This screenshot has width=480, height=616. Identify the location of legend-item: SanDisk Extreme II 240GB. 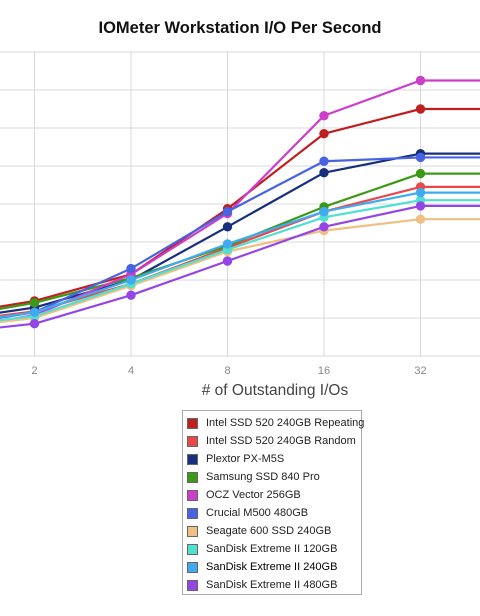
(274, 567).